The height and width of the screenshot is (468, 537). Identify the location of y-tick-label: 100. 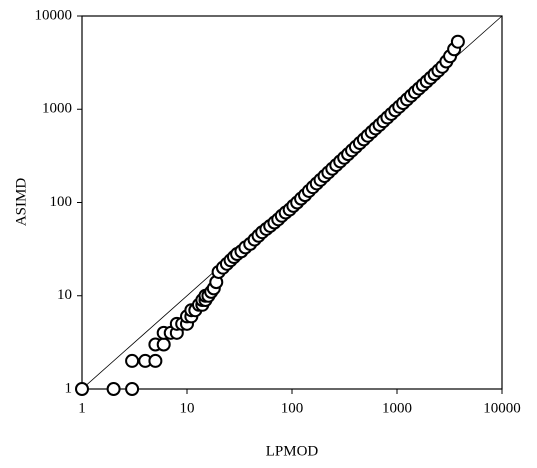
(61, 202).